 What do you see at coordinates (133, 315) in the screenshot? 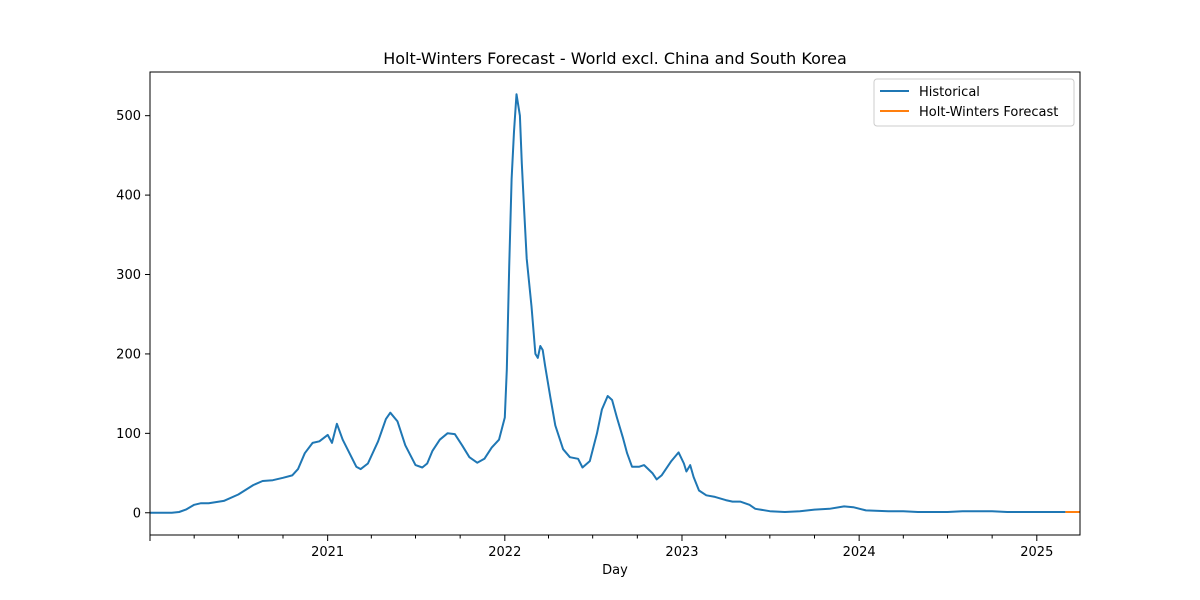
I see `y-axis: 0 100 200 300 400 500` at bounding box center [133, 315].